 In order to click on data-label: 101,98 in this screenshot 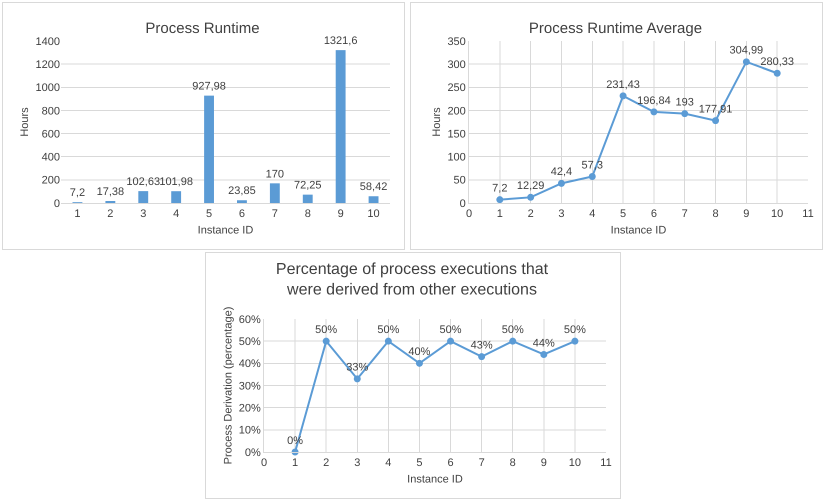, I will do `click(176, 182)`.